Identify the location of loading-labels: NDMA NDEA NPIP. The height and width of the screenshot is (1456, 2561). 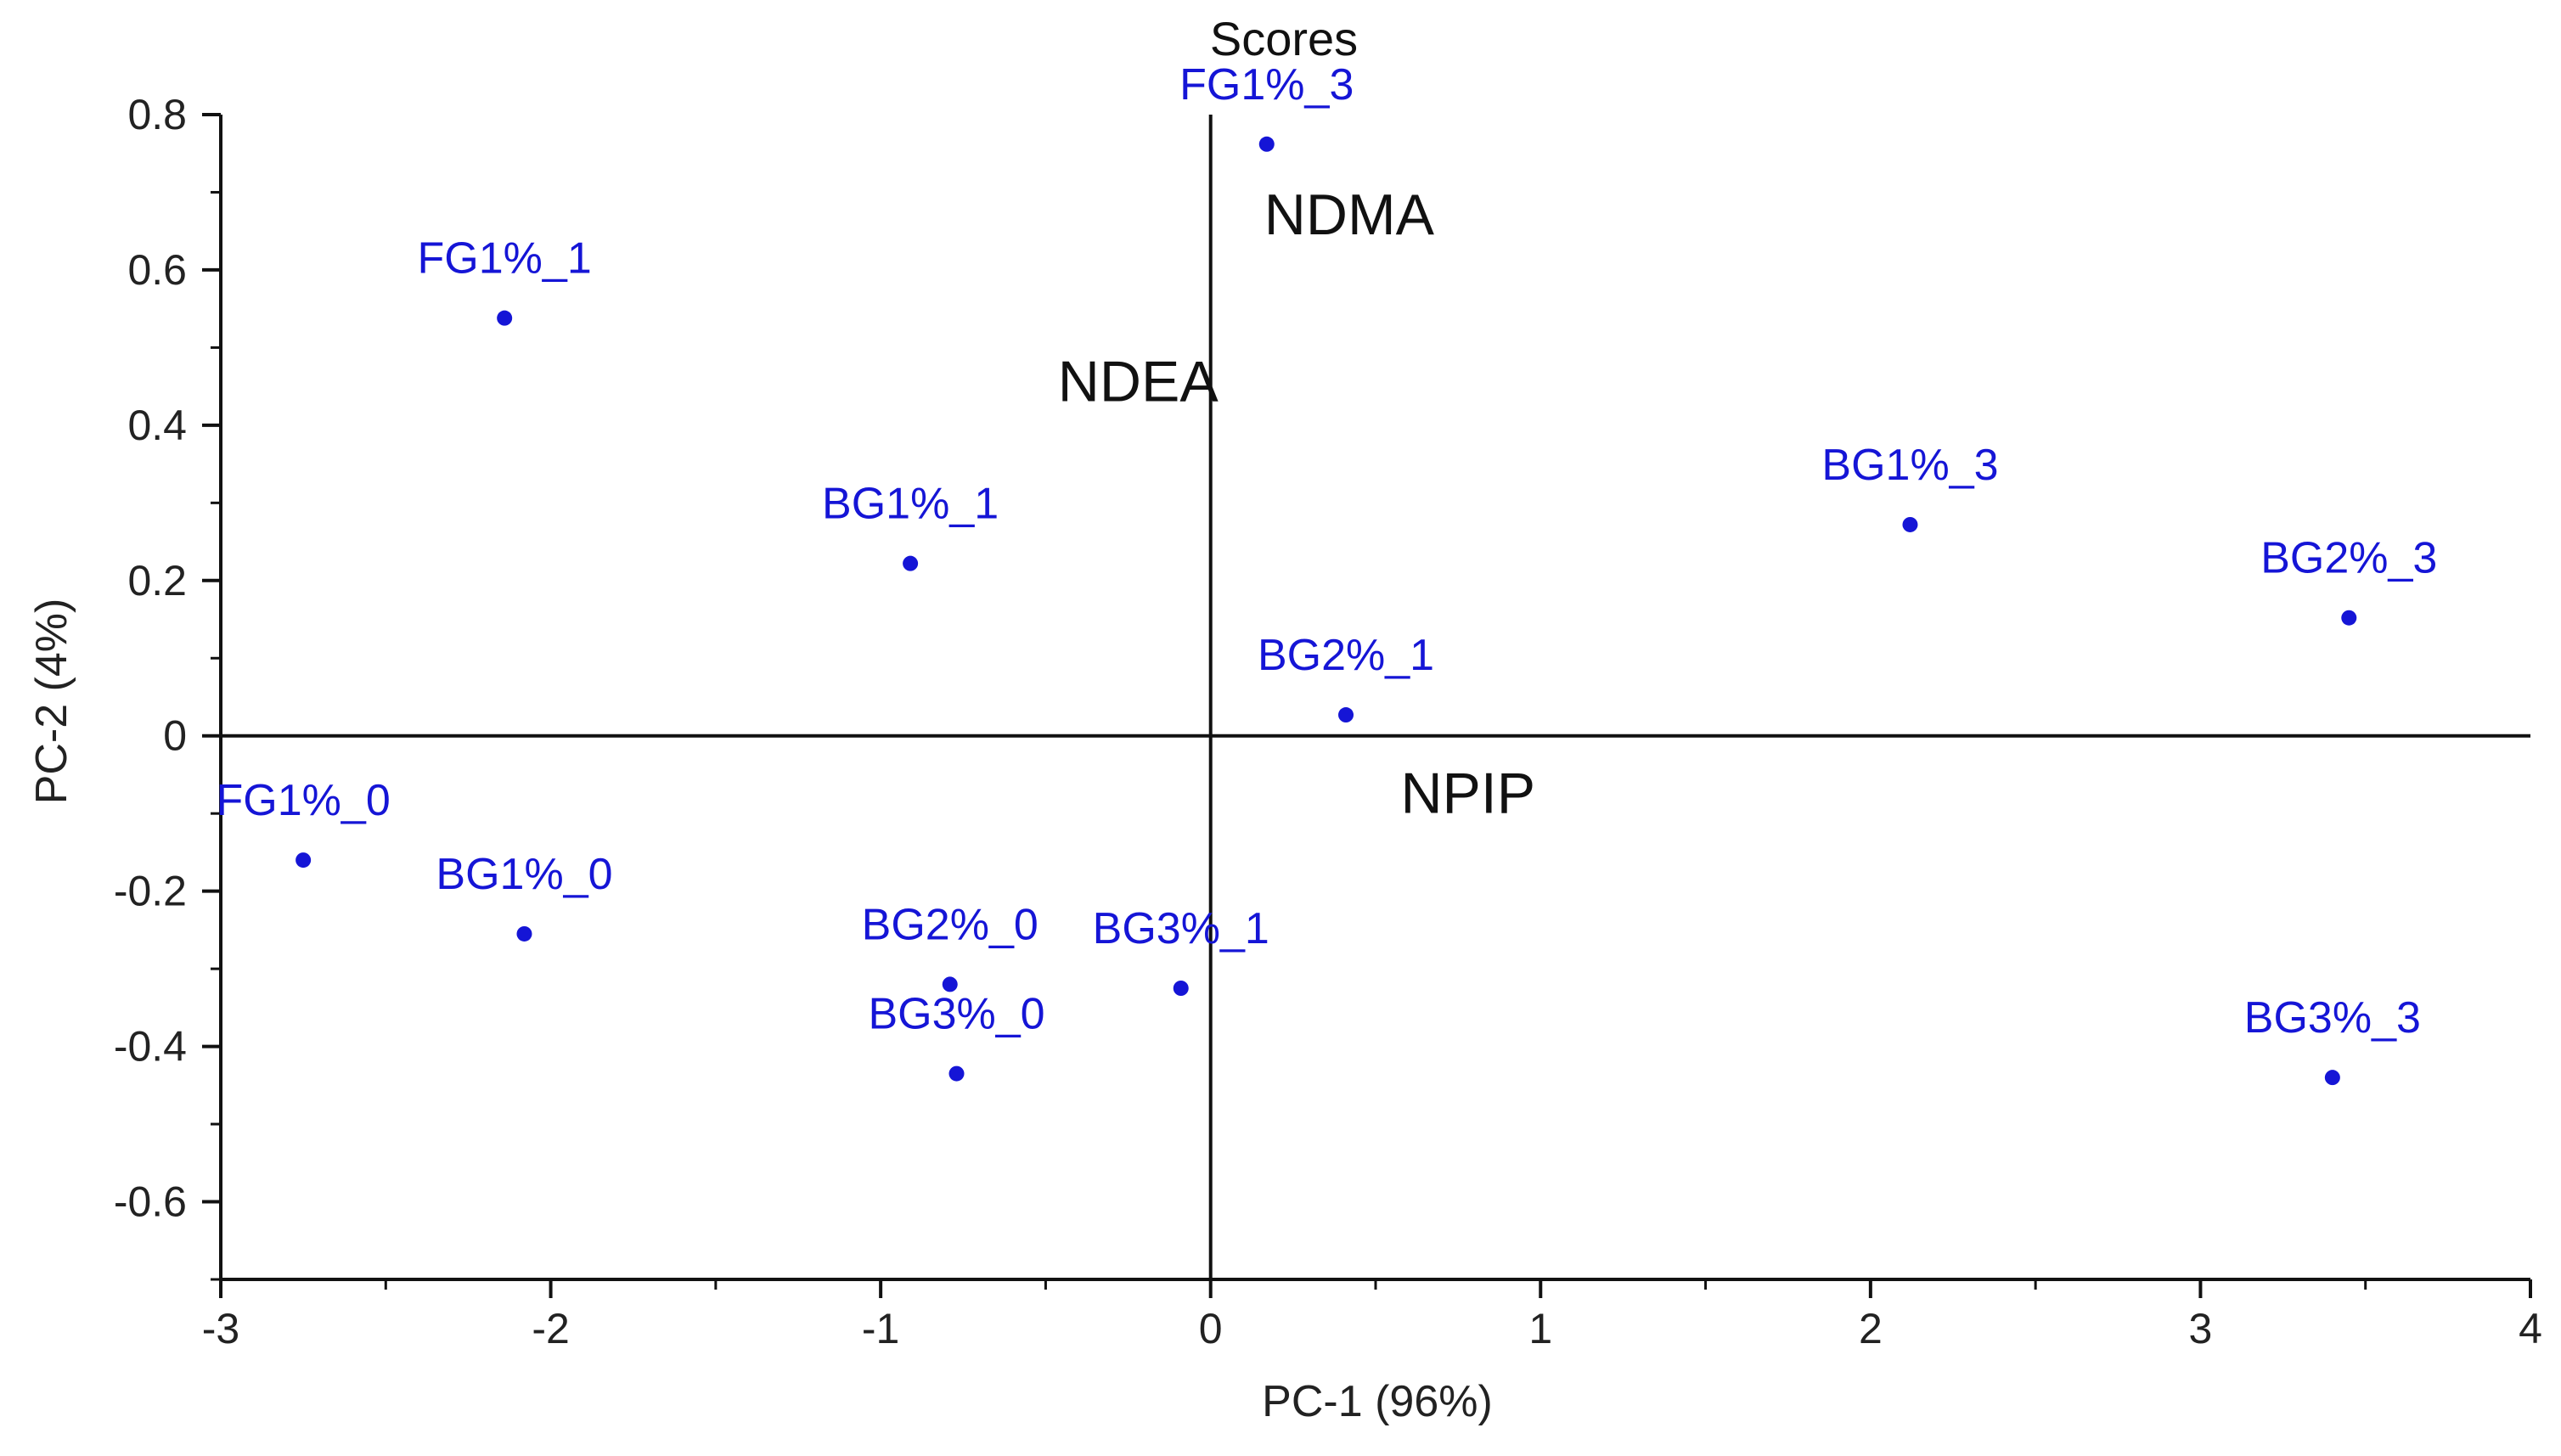
(1296, 504).